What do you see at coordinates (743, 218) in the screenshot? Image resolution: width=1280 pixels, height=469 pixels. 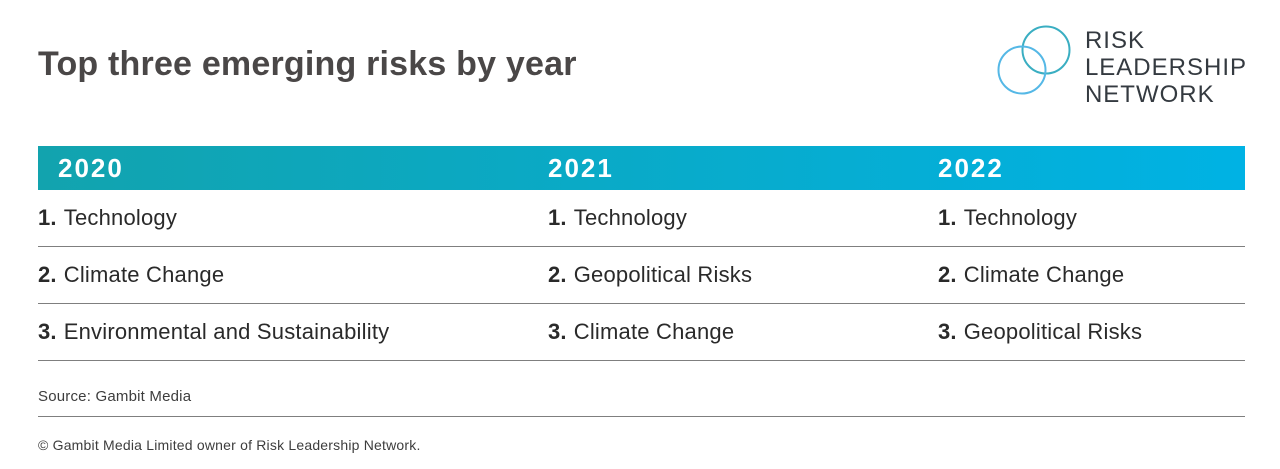 I see `risk-2021-rank1: 1. Technology` at bounding box center [743, 218].